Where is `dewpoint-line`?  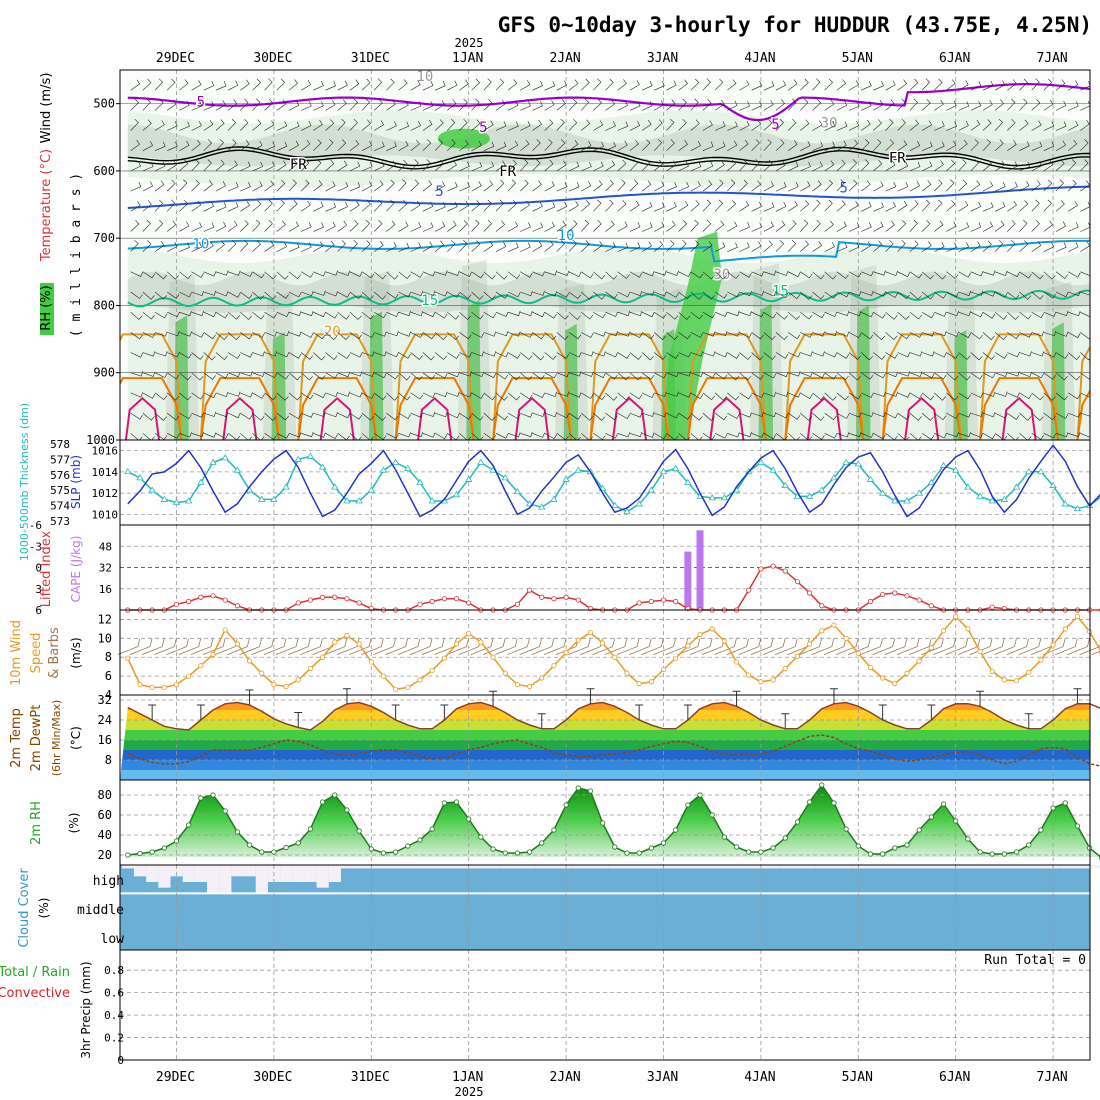 dewpoint-line is located at coordinates (613, 750).